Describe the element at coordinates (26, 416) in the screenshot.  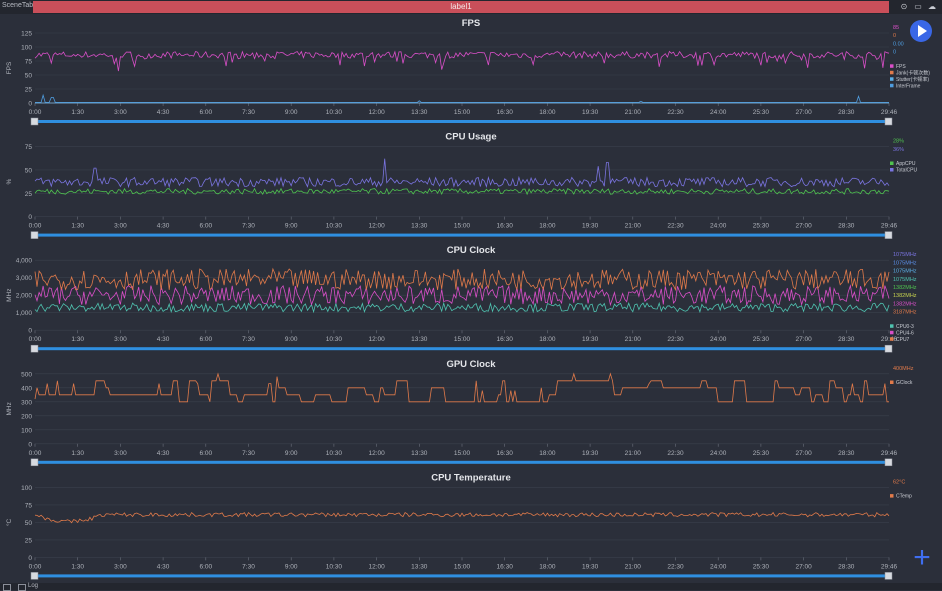
I see `y-tick-label: 200` at that location.